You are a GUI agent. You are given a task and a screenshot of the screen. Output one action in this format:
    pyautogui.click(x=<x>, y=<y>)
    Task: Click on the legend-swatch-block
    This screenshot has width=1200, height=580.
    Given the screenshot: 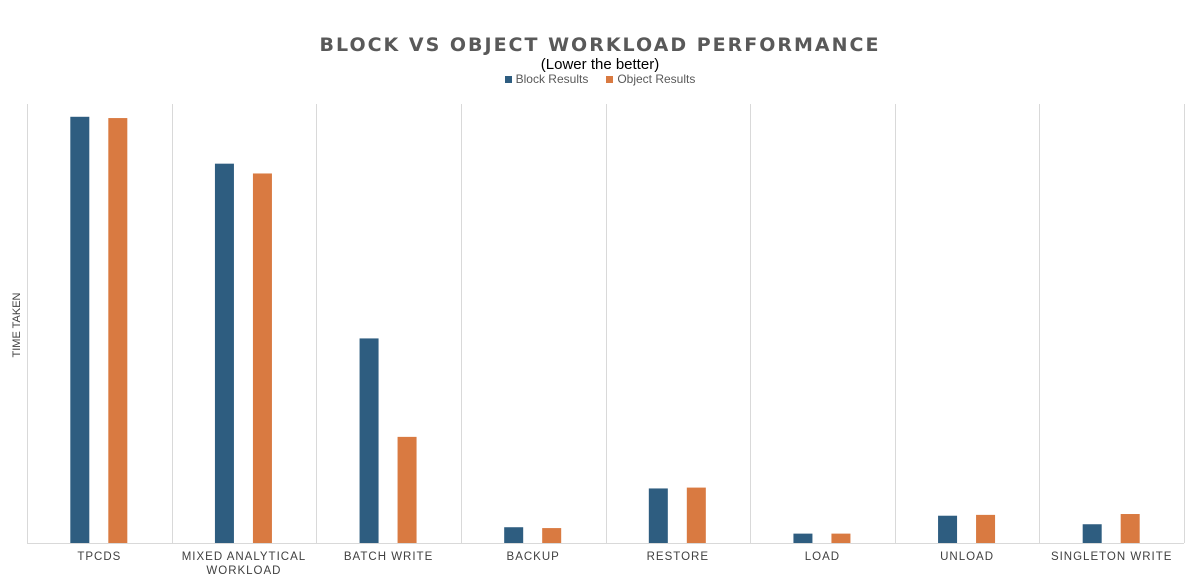 What is the action you would take?
    pyautogui.click(x=508, y=79)
    